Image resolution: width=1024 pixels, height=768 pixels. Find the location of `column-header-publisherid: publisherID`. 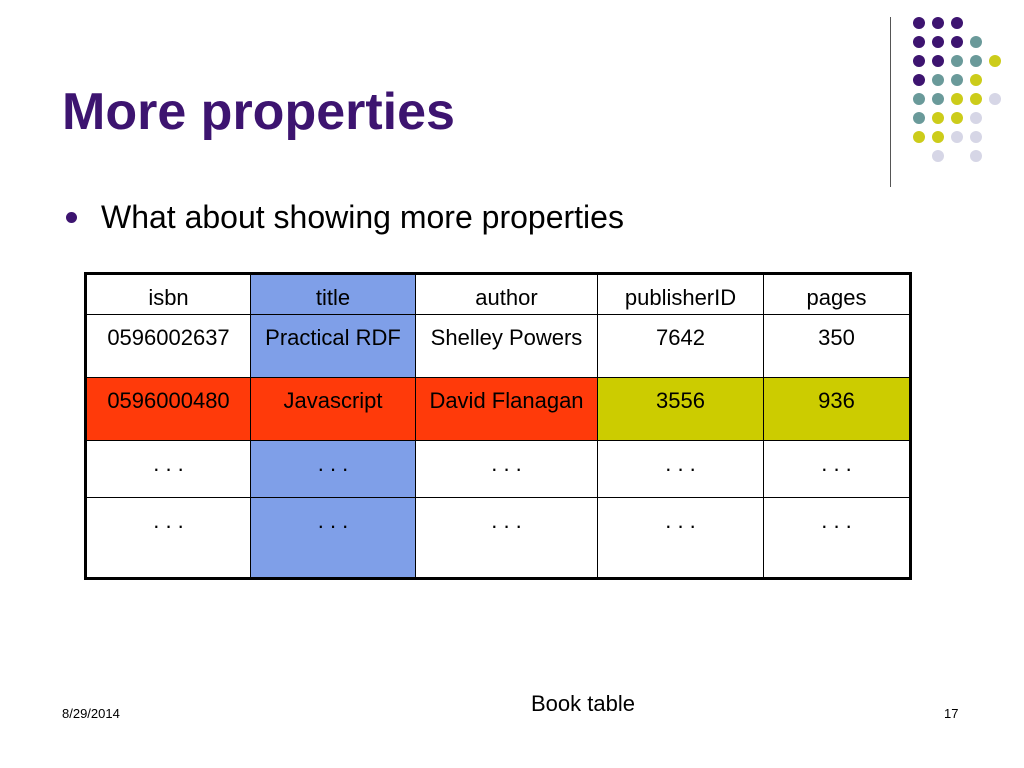

column-header-publisherid: publisherID is located at coordinates (680, 294).